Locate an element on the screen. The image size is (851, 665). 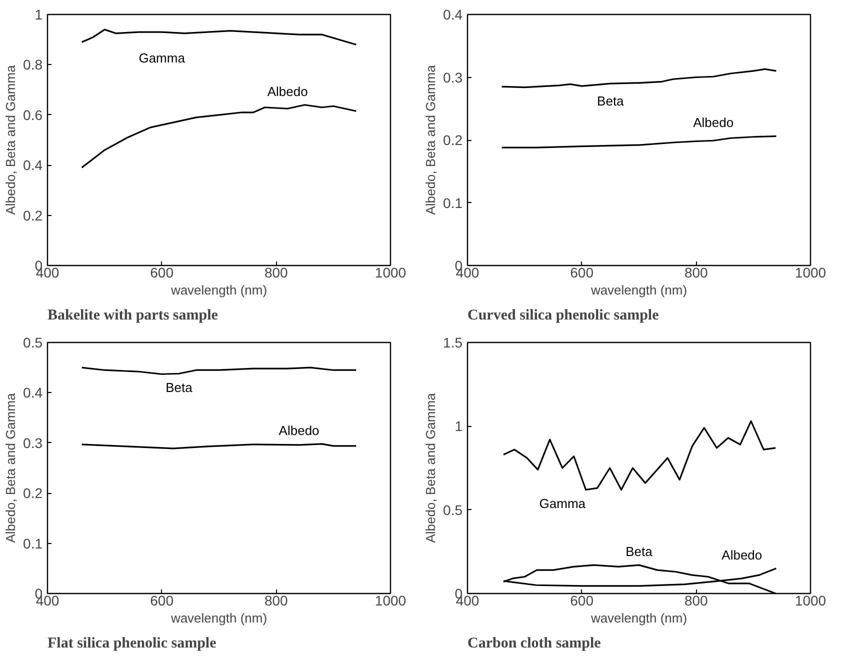
text: Curved silica phenolic sample is located at coordinates (564, 316).